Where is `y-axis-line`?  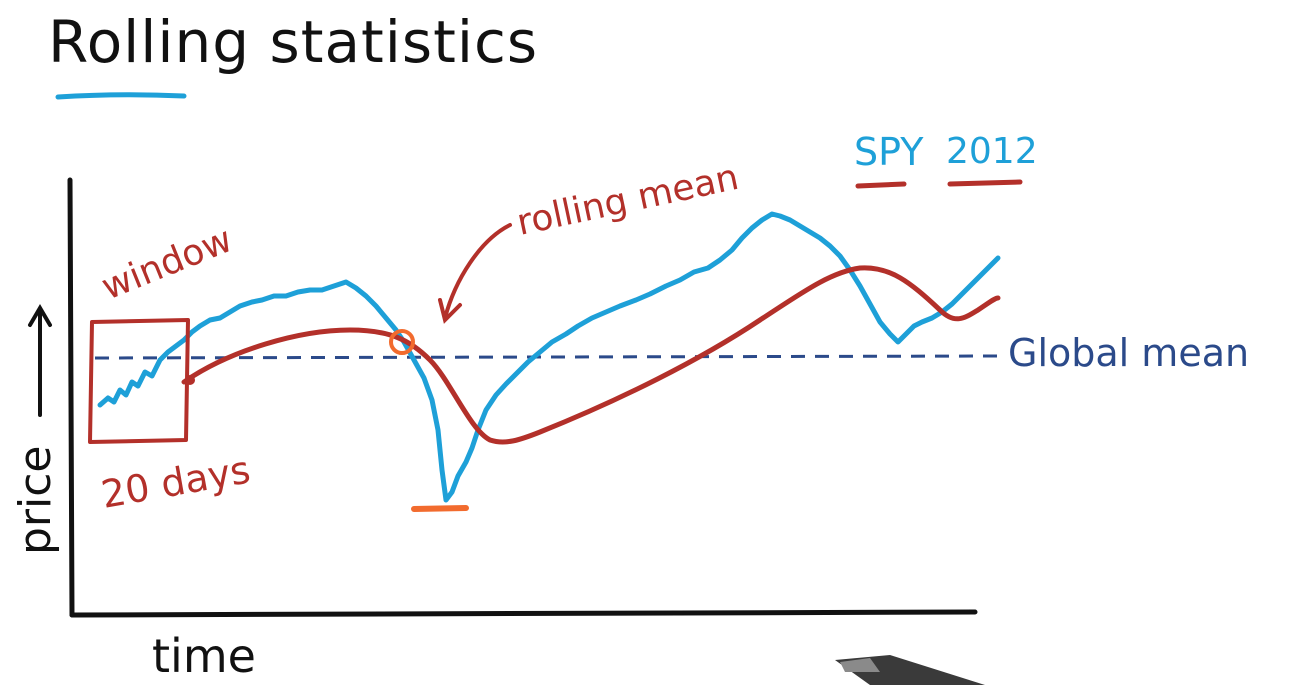
y-axis-line is located at coordinates (71, 397).